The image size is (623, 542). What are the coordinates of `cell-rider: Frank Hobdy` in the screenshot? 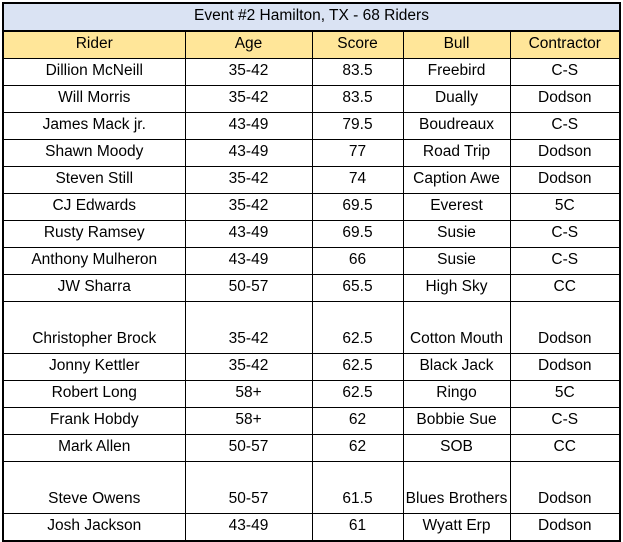 It's located at (94, 421).